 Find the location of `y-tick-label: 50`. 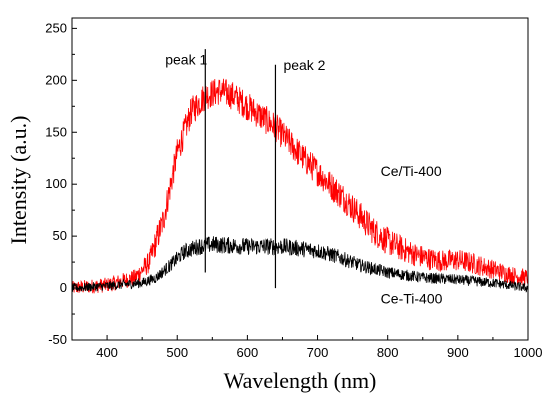

y-tick-label: 50 is located at coordinates (60, 235).